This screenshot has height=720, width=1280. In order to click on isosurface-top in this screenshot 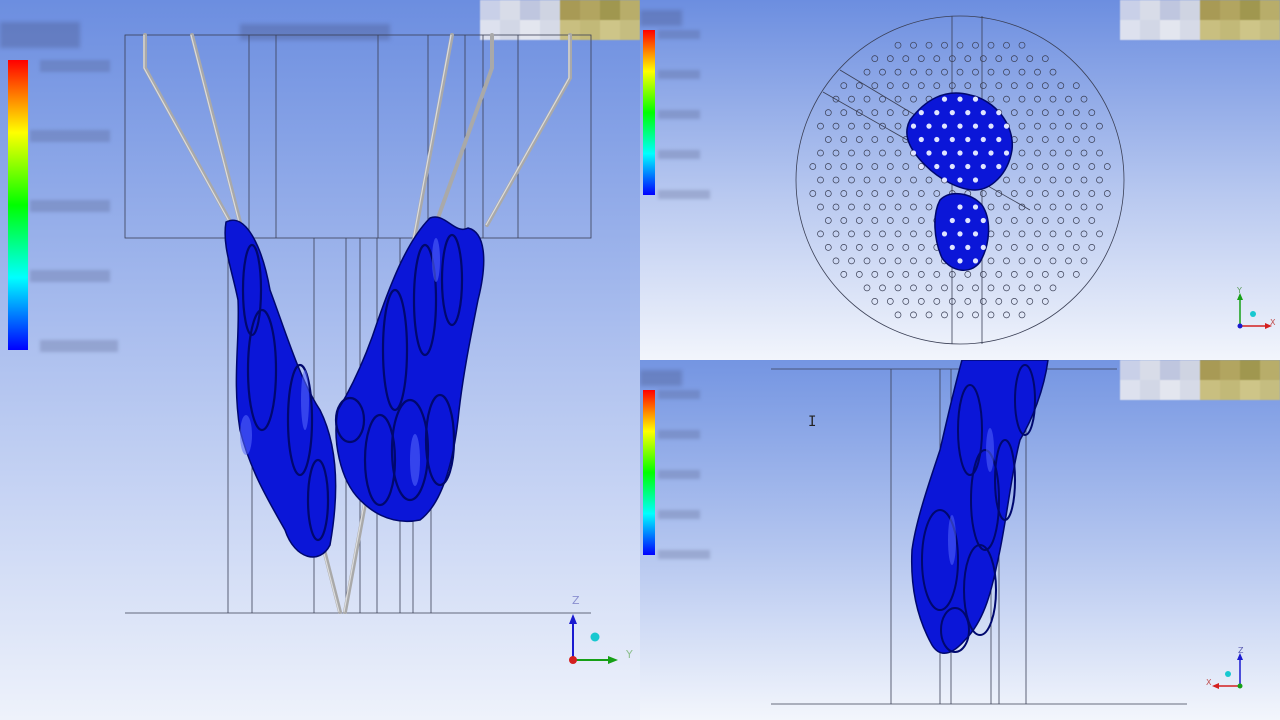, I will do `click(959, 181)`.